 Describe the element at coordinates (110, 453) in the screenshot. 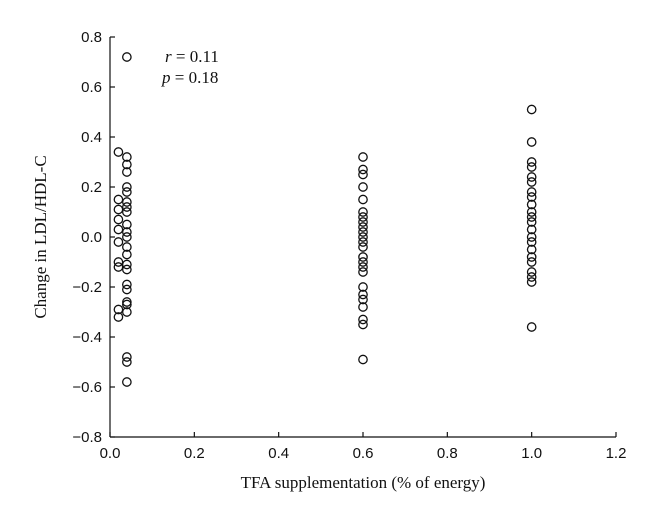

I see `x-tick-label: 0.0` at that location.